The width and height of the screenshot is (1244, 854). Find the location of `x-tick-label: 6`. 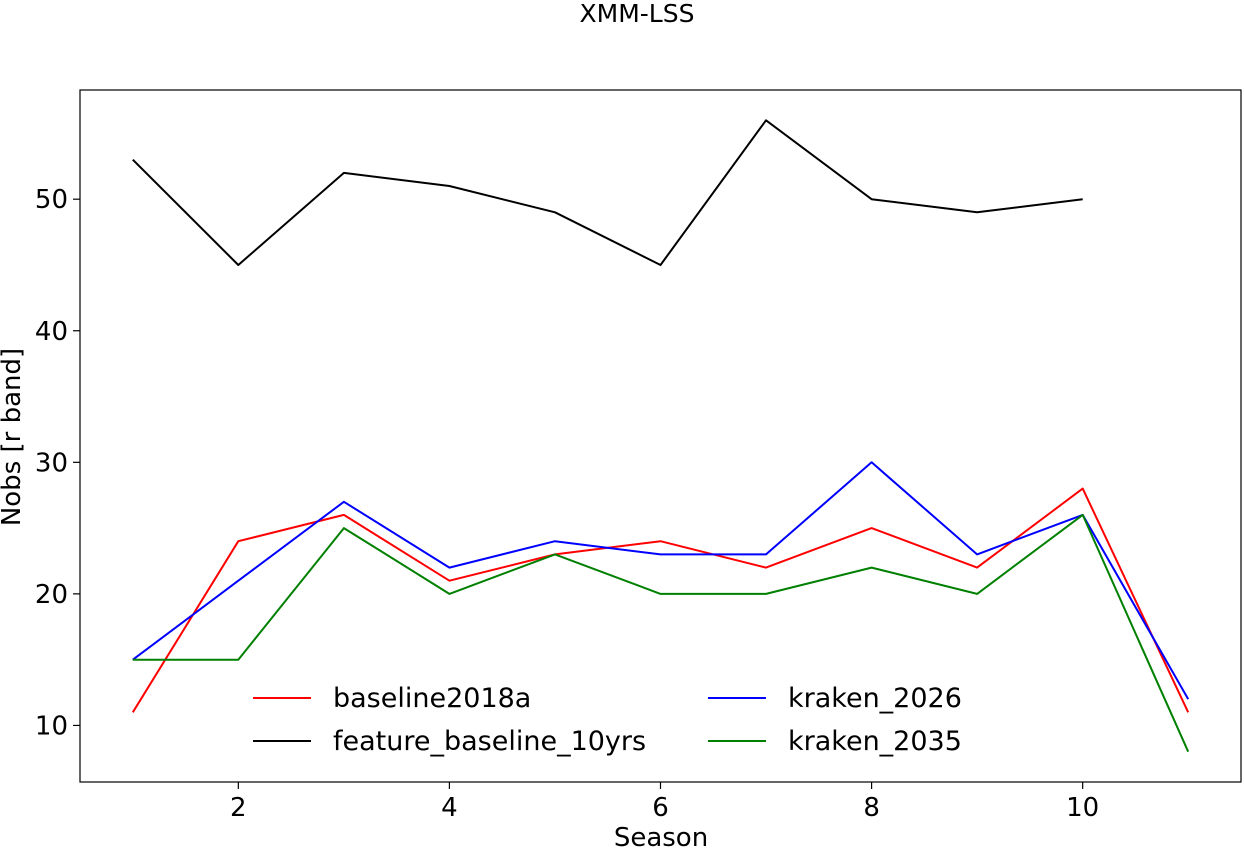

x-tick-label: 6 is located at coordinates (660, 808).